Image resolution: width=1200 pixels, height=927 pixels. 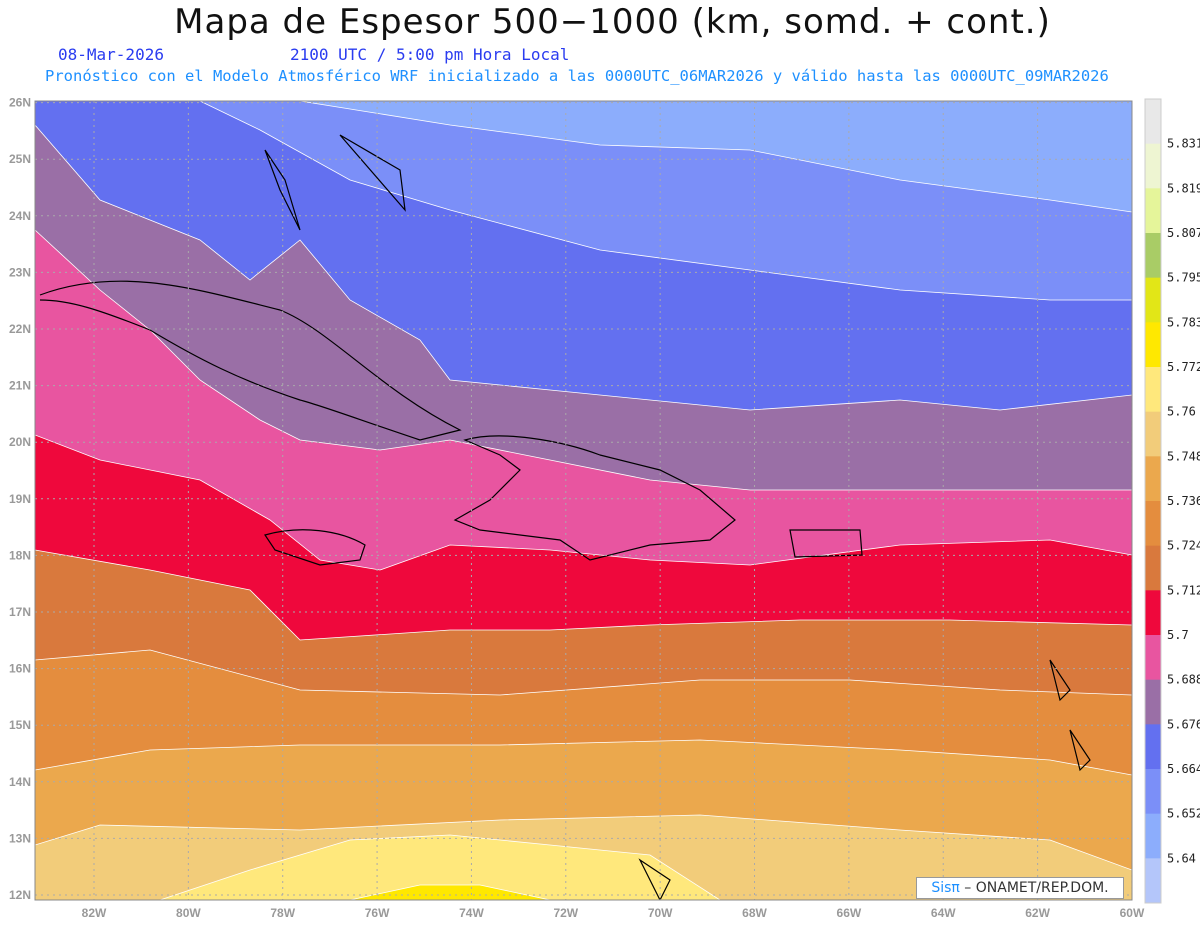 I want to click on lat-label: 18N, so click(x=20, y=555).